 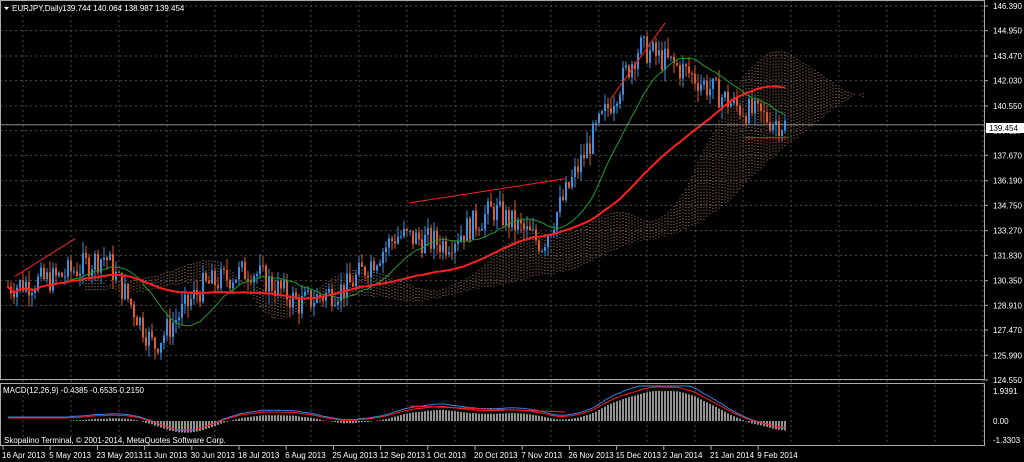 I want to click on price-tick-label: 130.350, so click(x=1007, y=281).